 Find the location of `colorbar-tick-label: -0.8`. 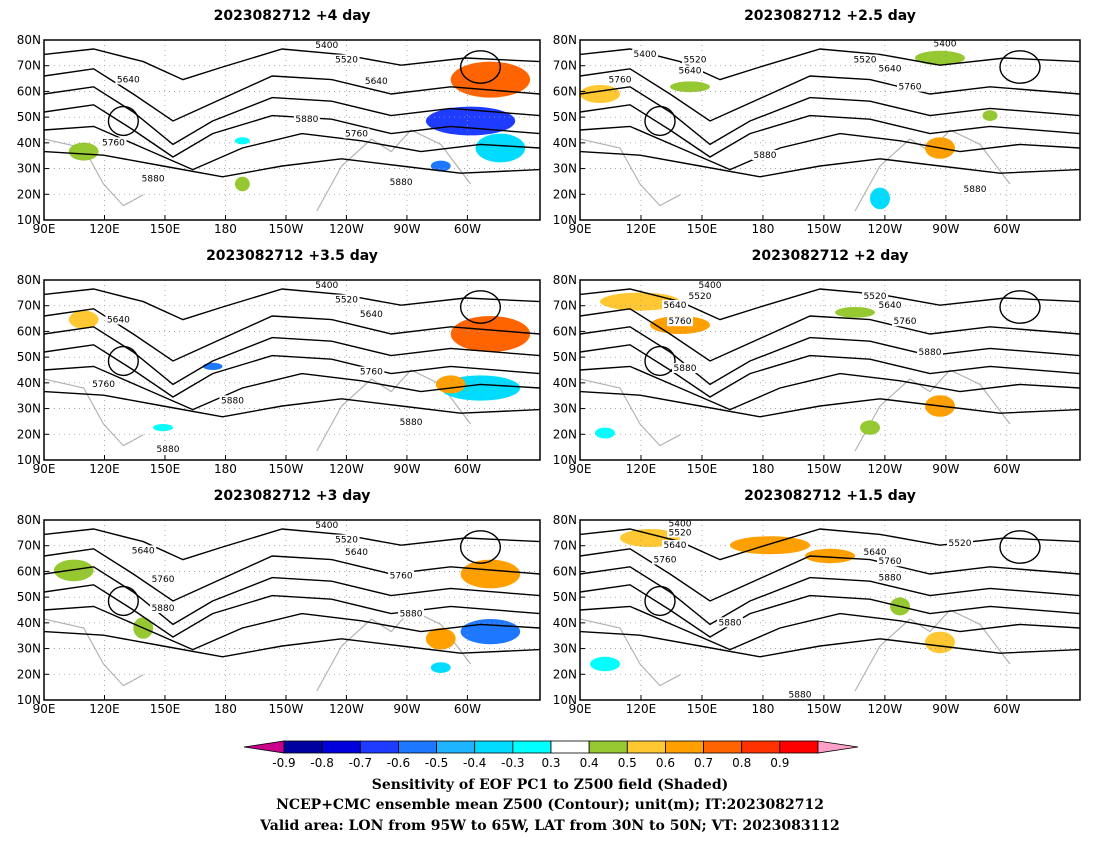

colorbar-tick-label: -0.8 is located at coordinates (321, 763).